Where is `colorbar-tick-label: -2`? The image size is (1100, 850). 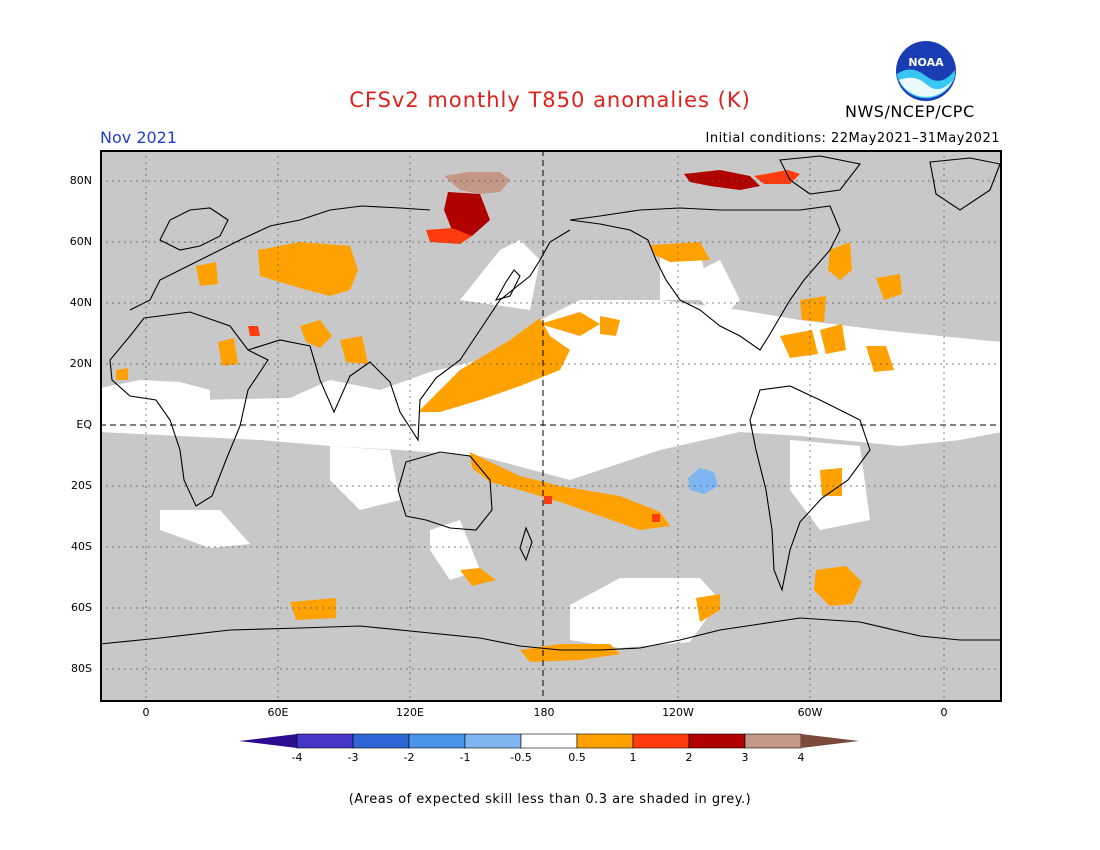 colorbar-tick-label: -2 is located at coordinates (409, 757).